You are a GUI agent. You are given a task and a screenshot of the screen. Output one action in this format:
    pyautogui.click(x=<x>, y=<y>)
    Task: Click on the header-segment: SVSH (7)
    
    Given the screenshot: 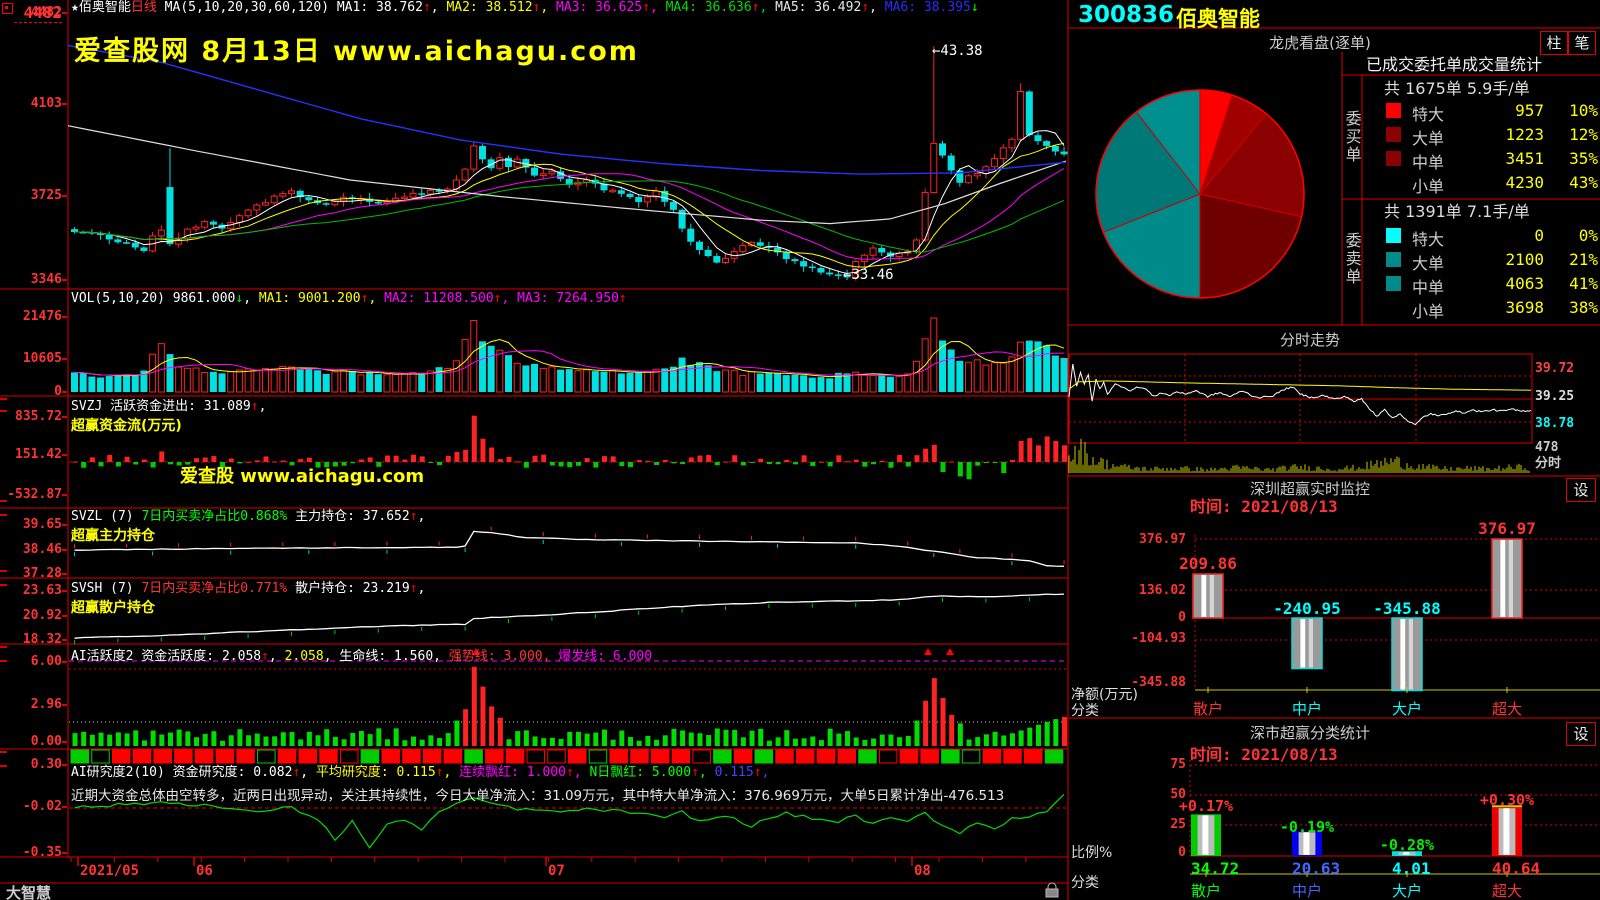 What is the action you would take?
    pyautogui.click(x=106, y=588)
    